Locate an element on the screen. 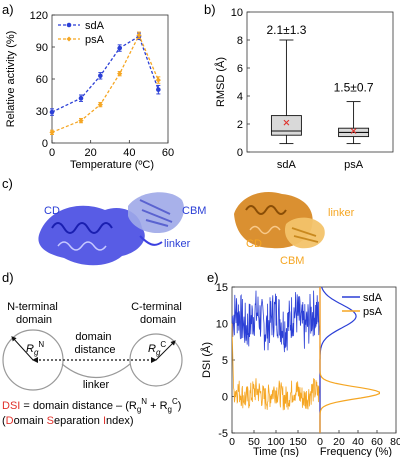 The image size is (400, 457). n-terminal-domain-line1: N-terminal is located at coordinates (32, 307).